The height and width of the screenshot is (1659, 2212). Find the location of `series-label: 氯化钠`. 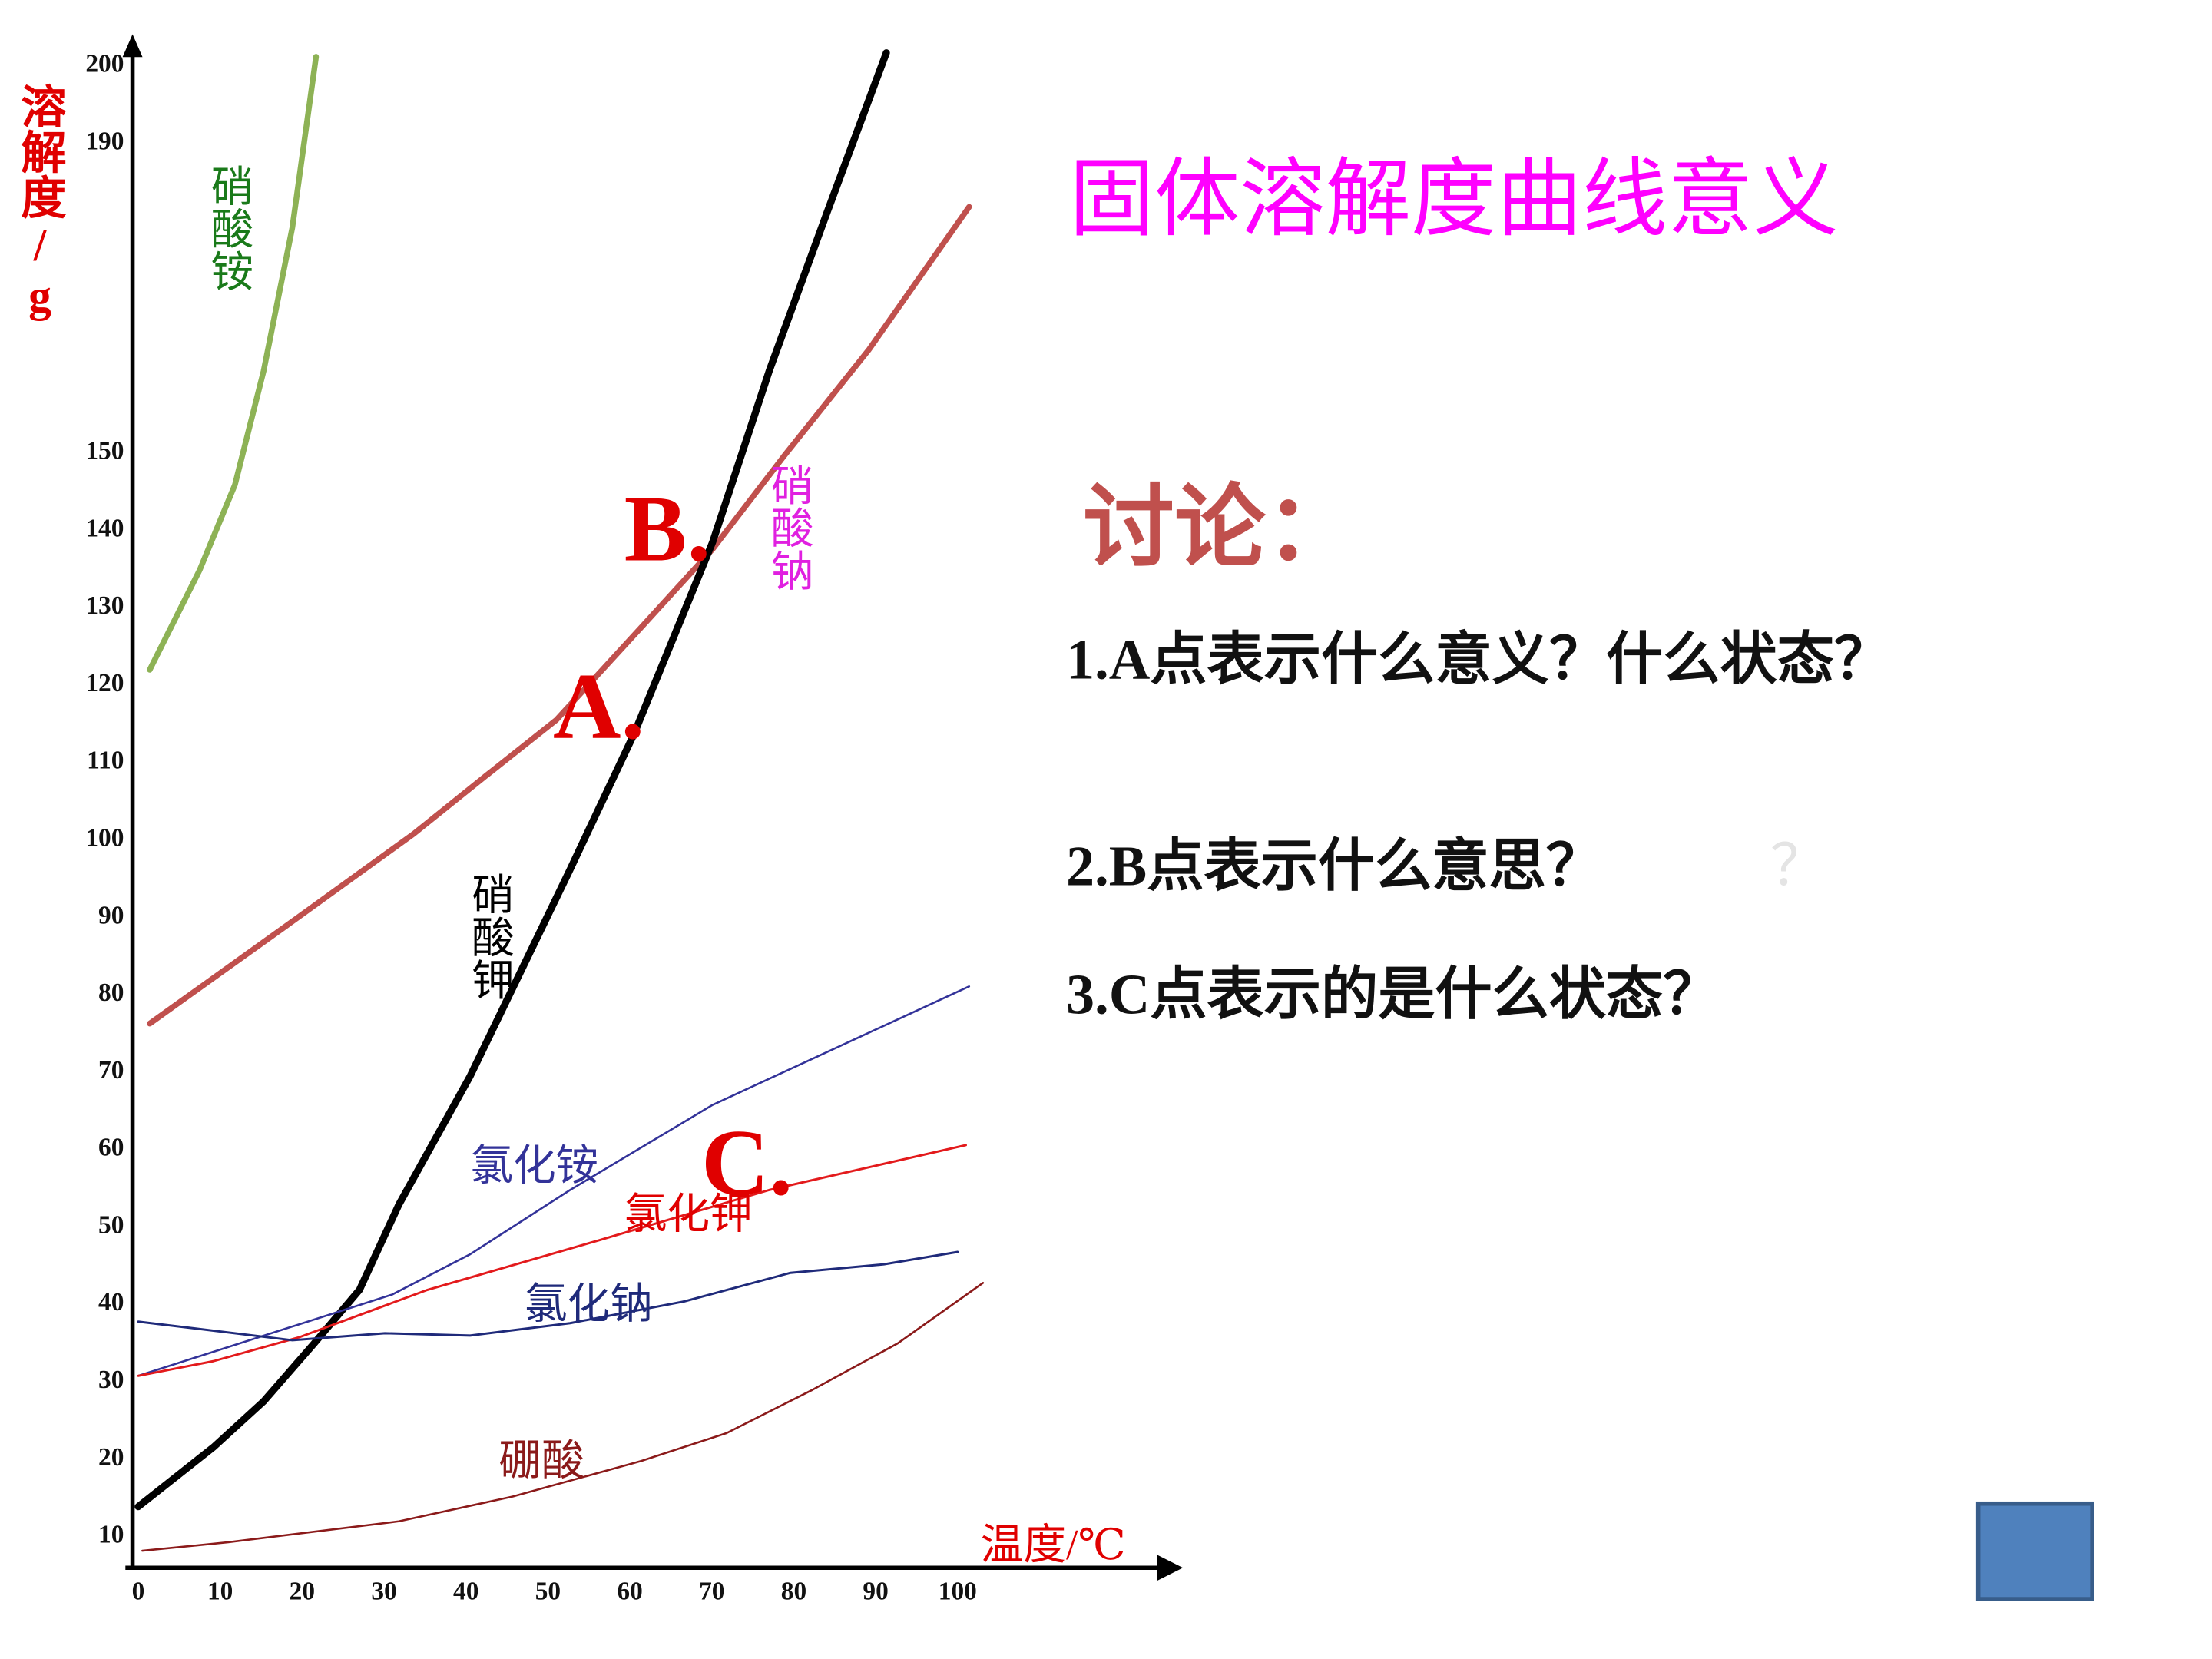

series-label: 氯化钠 is located at coordinates (589, 1304).